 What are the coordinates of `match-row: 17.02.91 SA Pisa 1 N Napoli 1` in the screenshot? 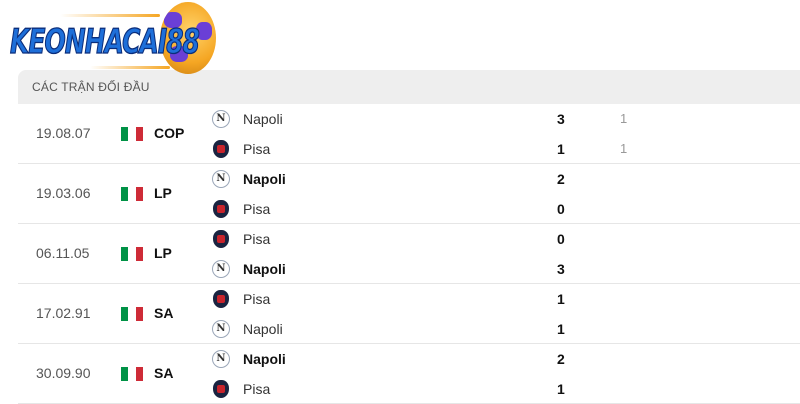 It's located at (409, 314).